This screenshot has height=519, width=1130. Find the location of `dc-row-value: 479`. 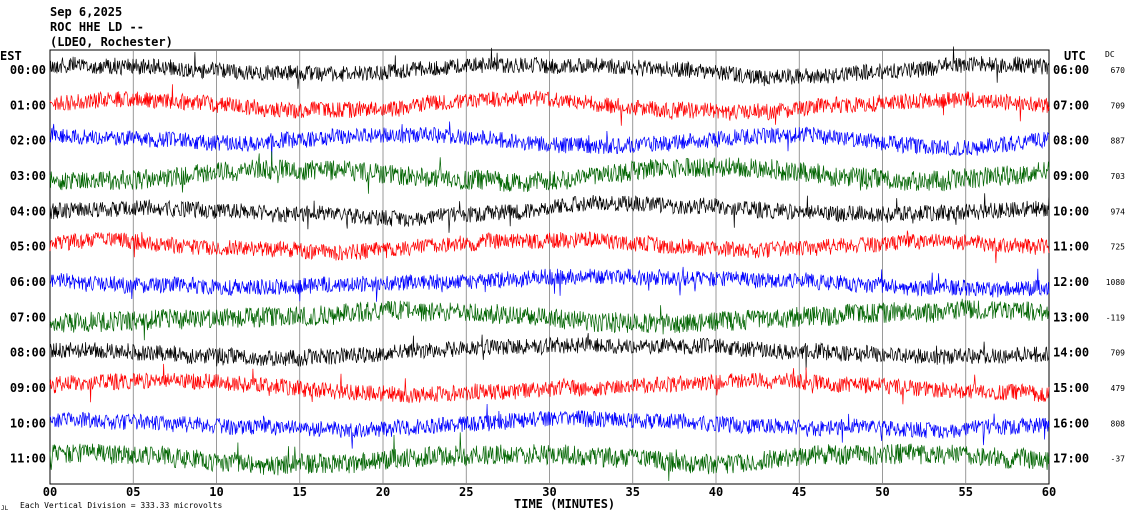

dc-row-value: 479 is located at coordinates (1118, 388).